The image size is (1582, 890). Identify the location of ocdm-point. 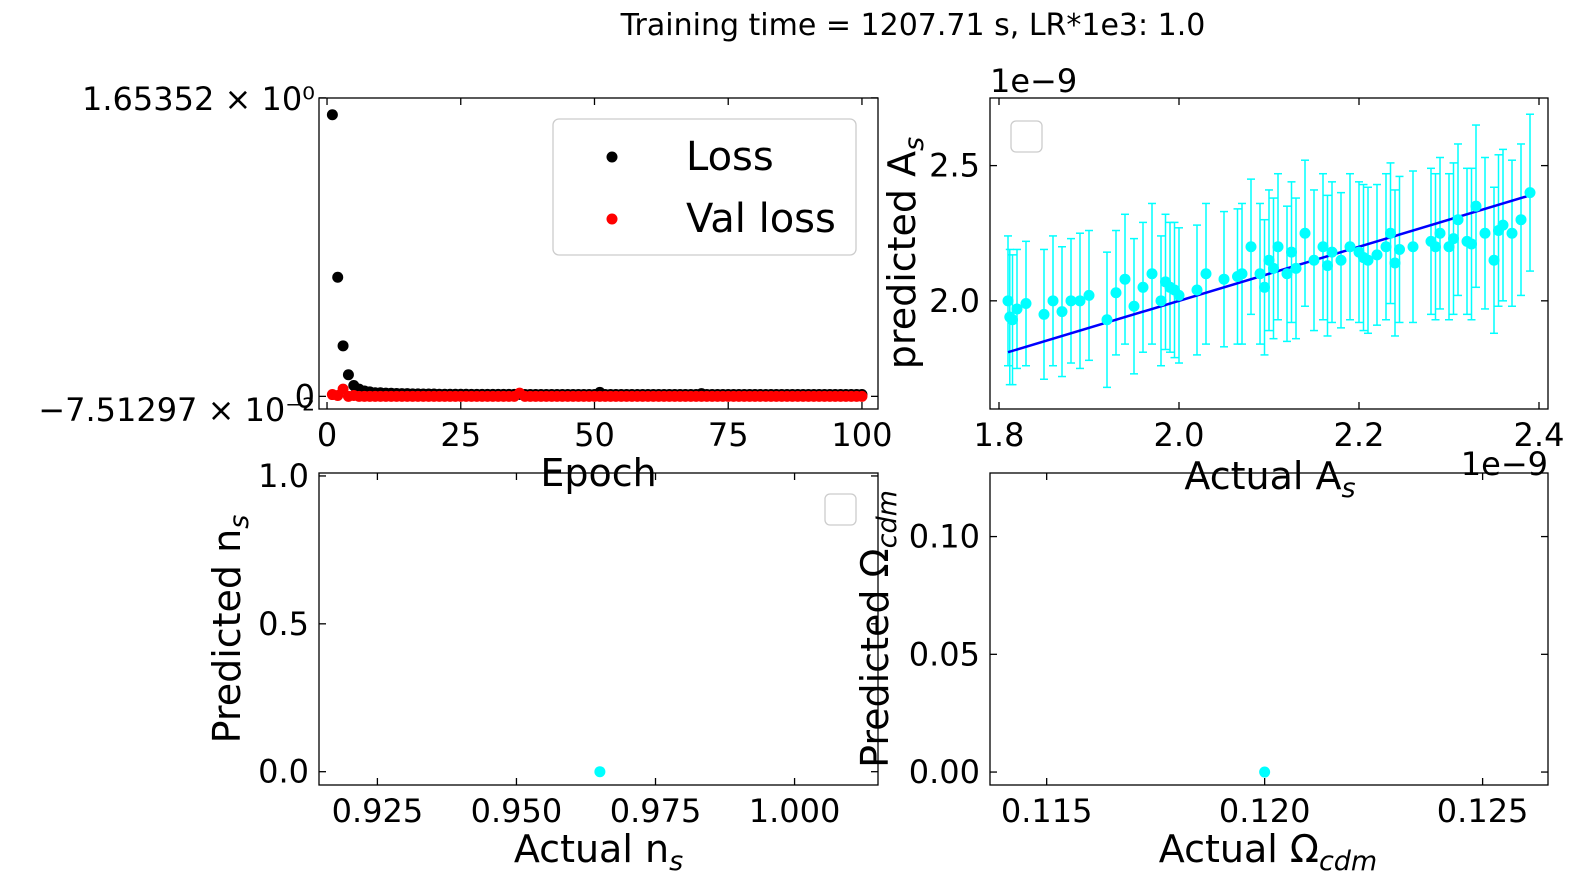
(1265, 772).